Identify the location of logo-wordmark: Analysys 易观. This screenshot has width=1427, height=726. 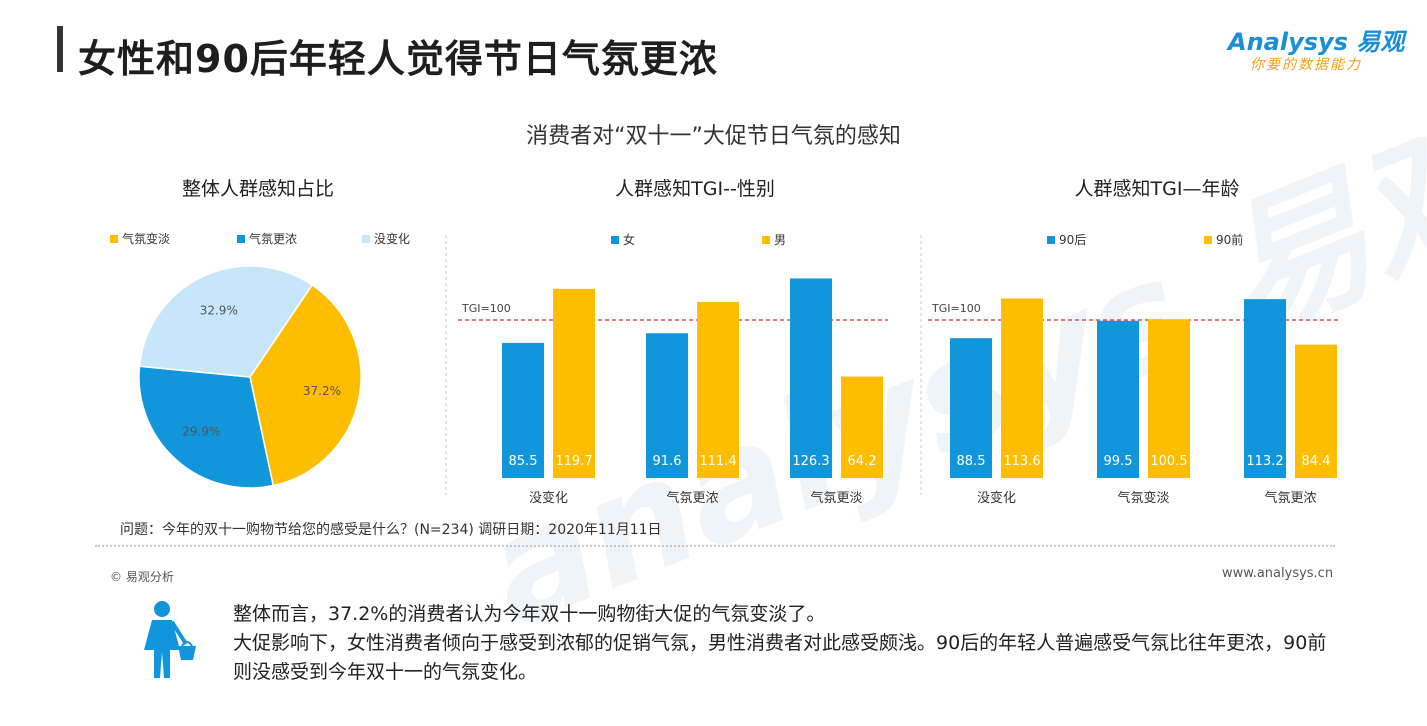
(1316, 42).